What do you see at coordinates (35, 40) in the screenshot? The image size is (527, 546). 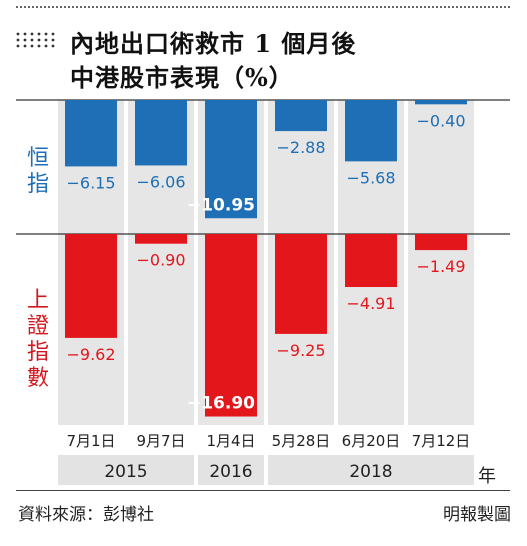 I see `dot-grid-icon` at bounding box center [35, 40].